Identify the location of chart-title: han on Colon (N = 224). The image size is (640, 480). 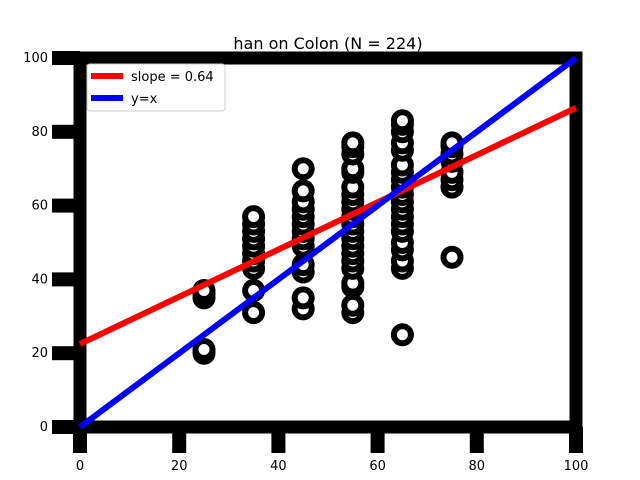
(327, 43).